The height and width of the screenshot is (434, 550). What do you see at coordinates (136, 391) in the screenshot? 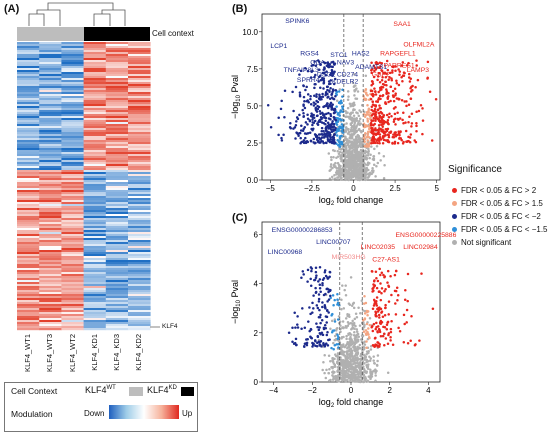
I see `legend-wt-swatch` at bounding box center [136, 391].